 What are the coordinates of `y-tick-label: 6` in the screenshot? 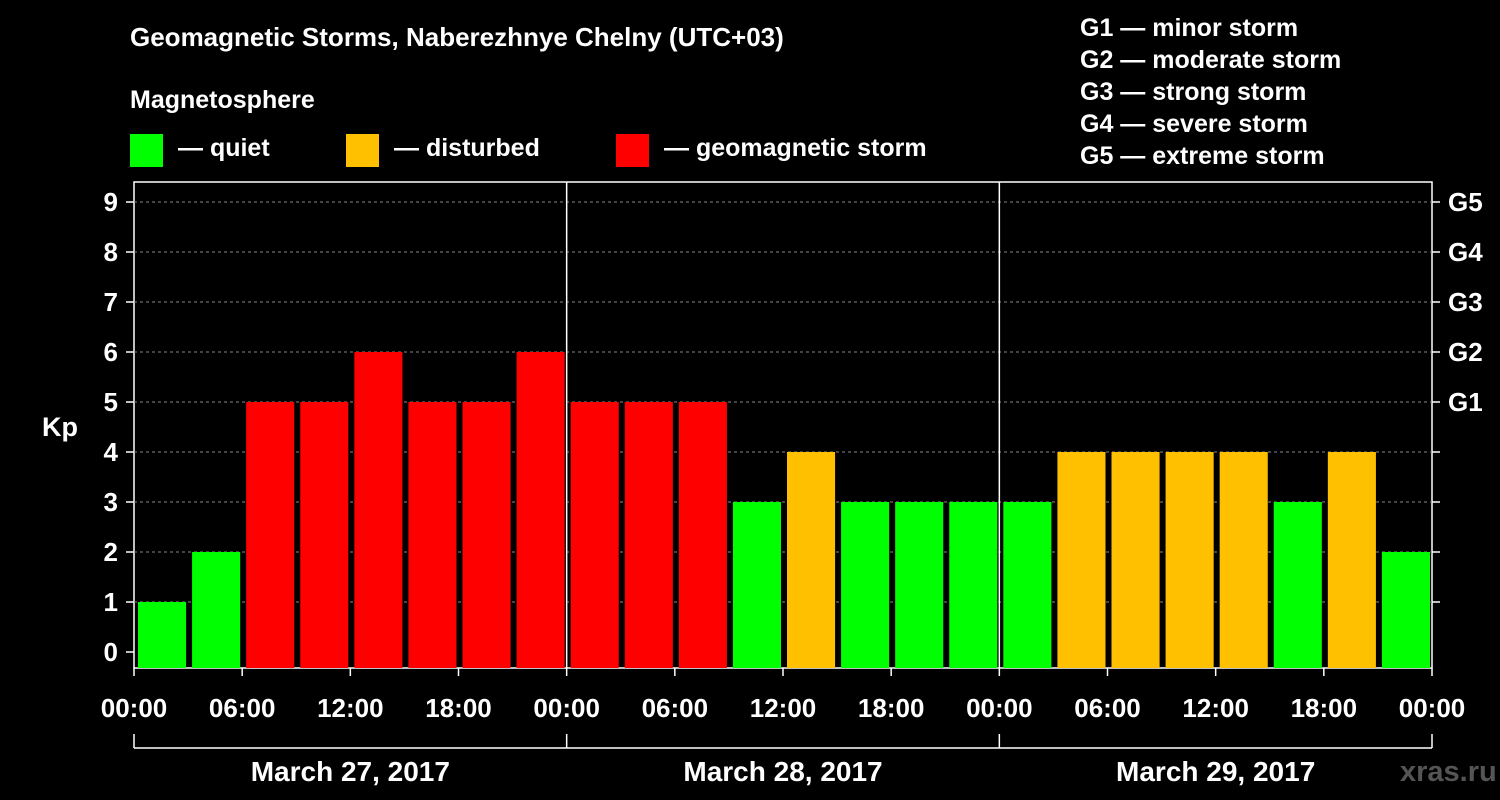 It's located at (111, 352).